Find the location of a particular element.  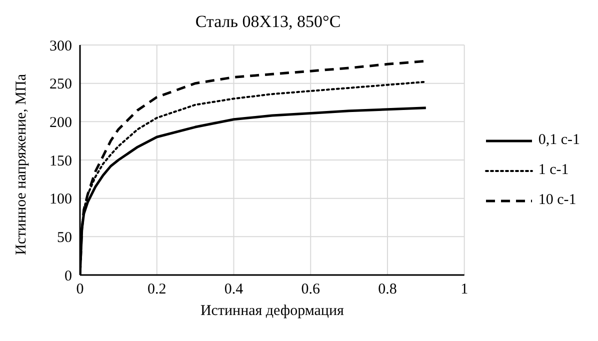

x-tick-label: 0.4 is located at coordinates (234, 290).